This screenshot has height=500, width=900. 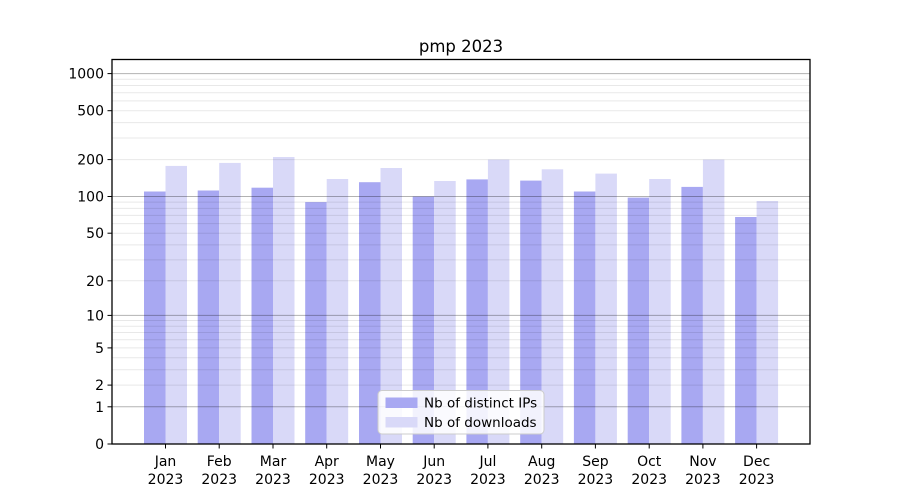 I want to click on x-tick-label-month: Aug, so click(x=541, y=462).